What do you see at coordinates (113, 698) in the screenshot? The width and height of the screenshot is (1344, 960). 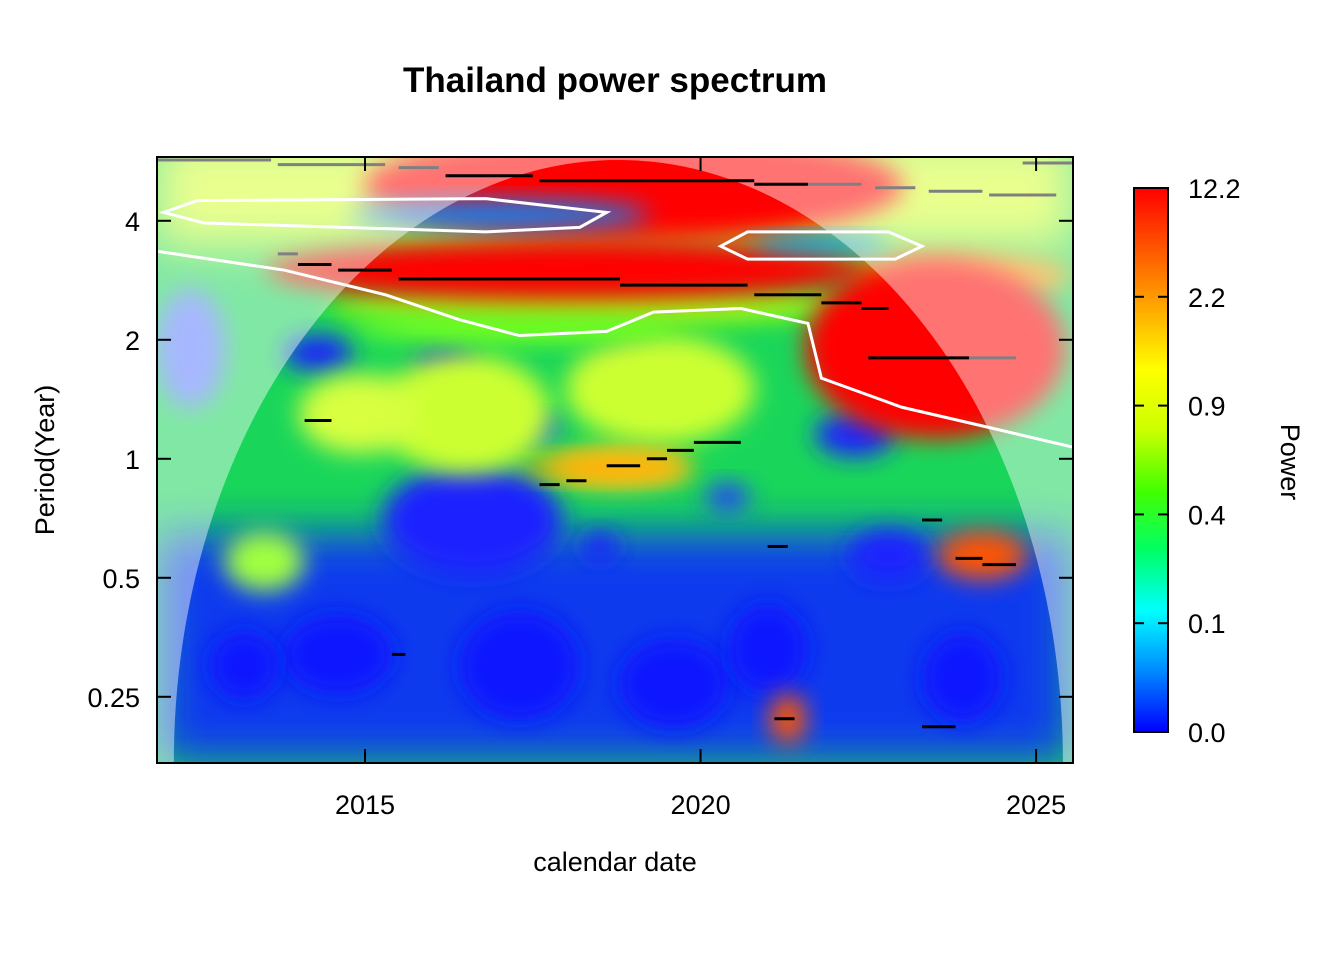 I see `y-tick-label: 0.25` at bounding box center [113, 698].